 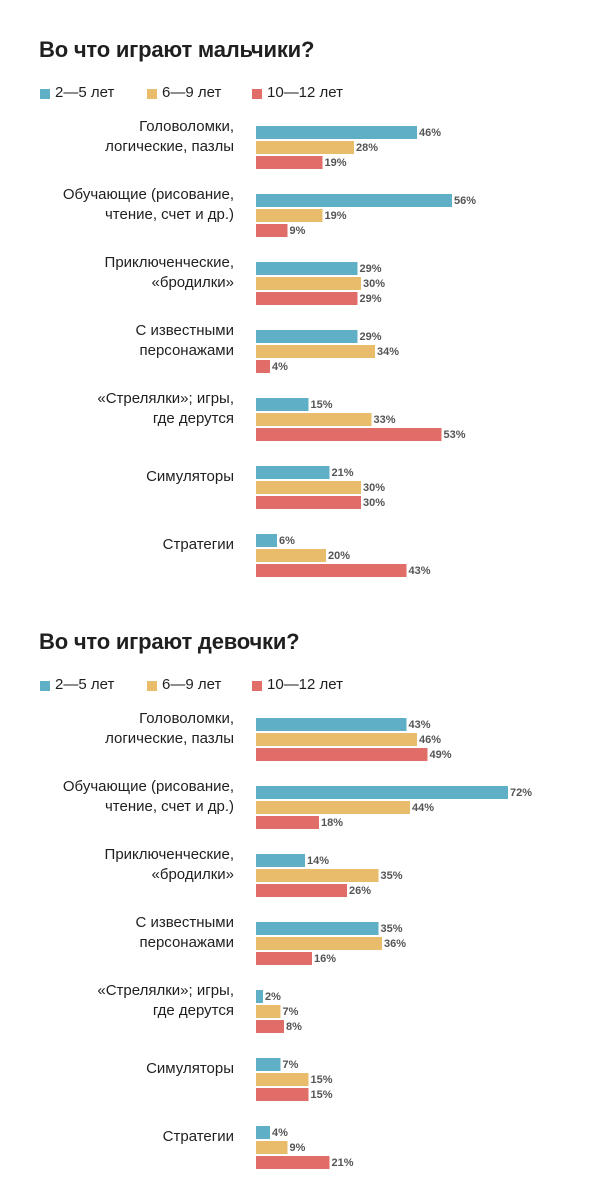 What do you see at coordinates (294, 1027) in the screenshot?
I see `value-label: 8%` at bounding box center [294, 1027].